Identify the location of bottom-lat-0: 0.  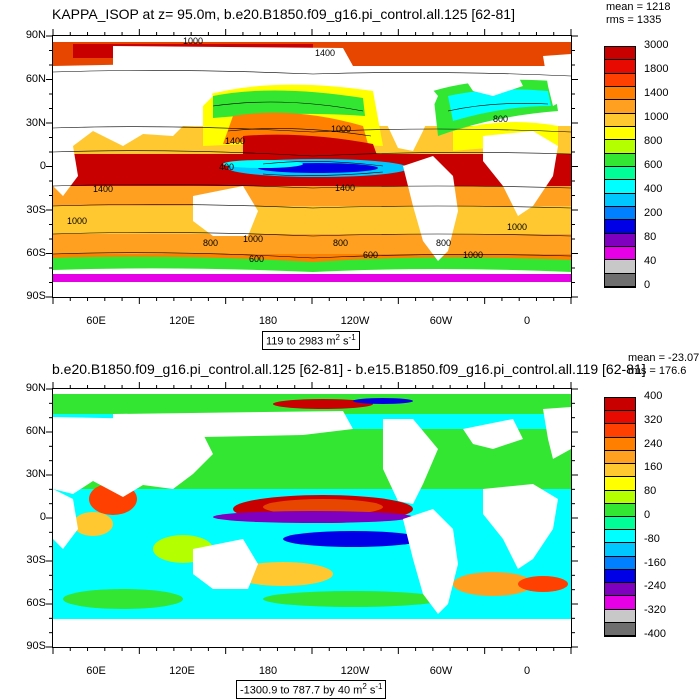
(42, 517).